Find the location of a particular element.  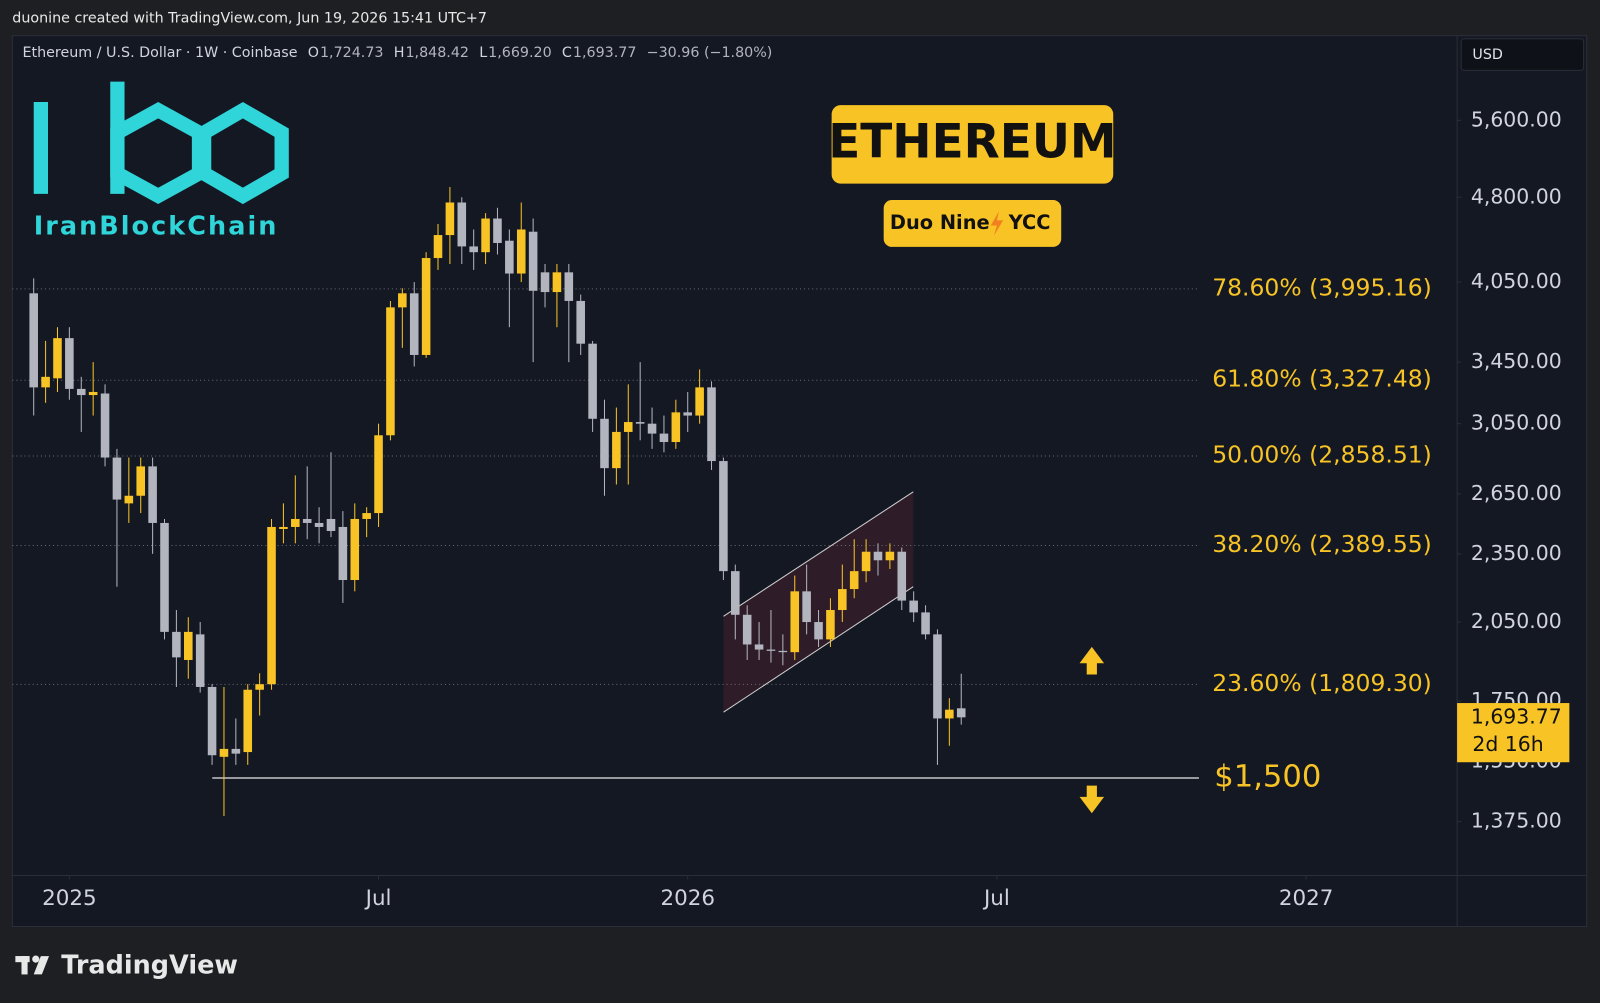

subtitle: YCC is located at coordinates (1029, 222).